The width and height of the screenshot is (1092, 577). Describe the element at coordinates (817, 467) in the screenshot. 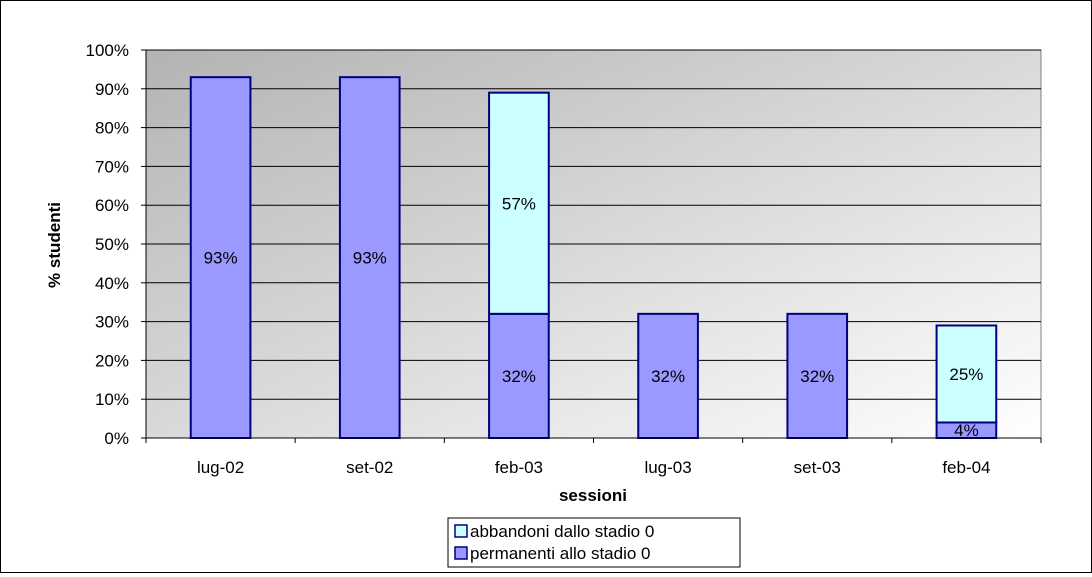

I see `x-tick-label: set-03` at that location.